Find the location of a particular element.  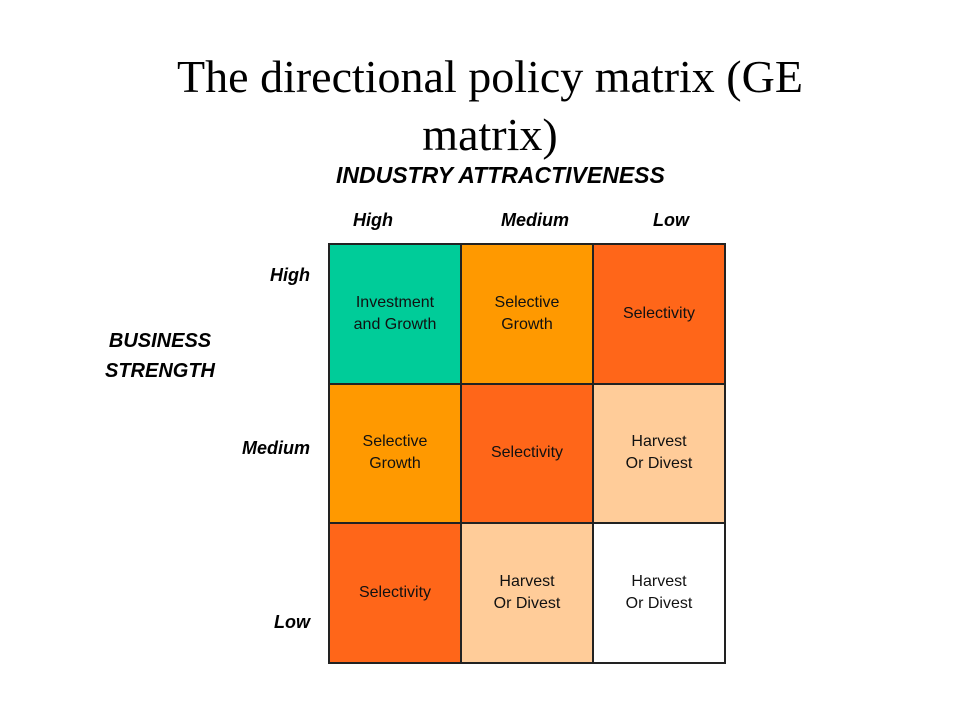

matrix-cell-medium-low: Harvest Or Divest is located at coordinates (659, 453).